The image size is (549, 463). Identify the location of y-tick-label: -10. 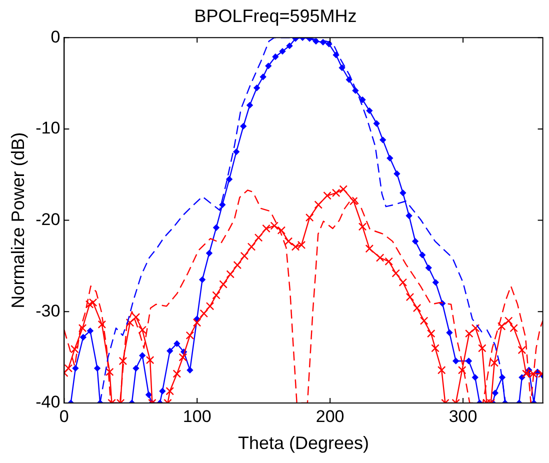
(48, 128).